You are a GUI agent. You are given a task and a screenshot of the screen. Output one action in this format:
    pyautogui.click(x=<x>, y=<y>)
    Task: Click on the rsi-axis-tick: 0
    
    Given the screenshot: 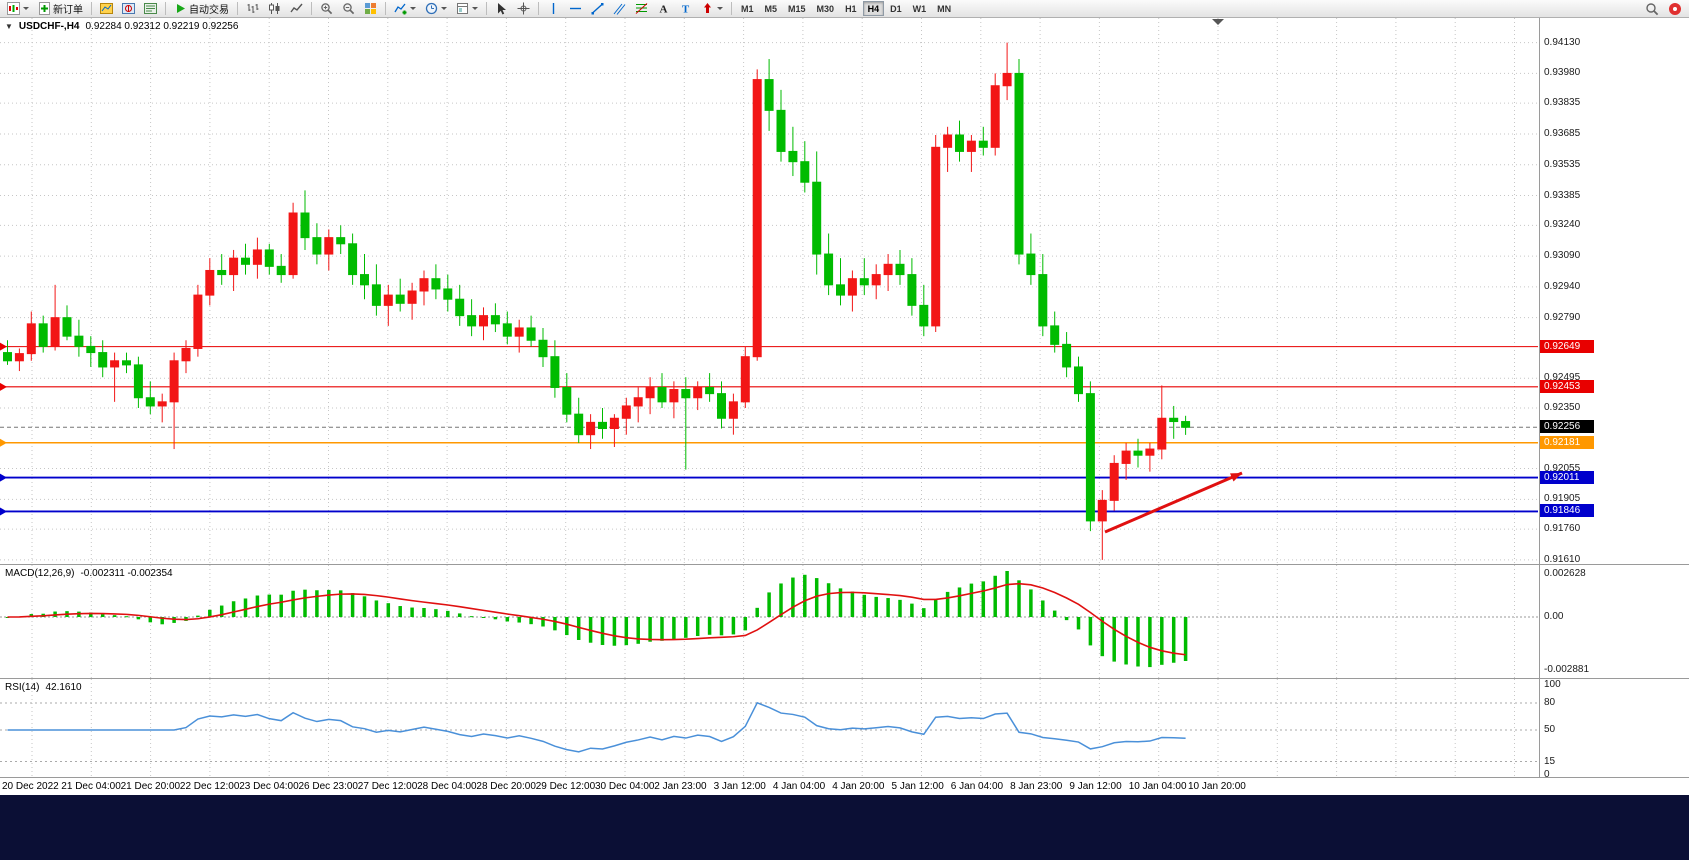 What is the action you would take?
    pyautogui.click(x=1547, y=773)
    